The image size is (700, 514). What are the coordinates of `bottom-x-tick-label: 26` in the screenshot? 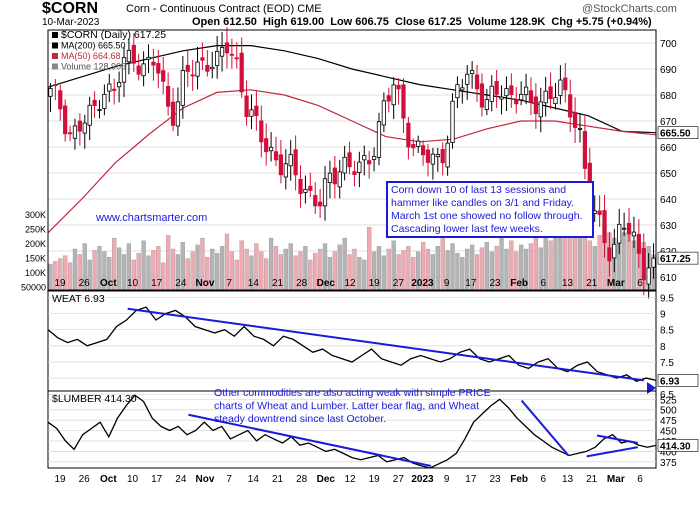 It's located at (85, 479).